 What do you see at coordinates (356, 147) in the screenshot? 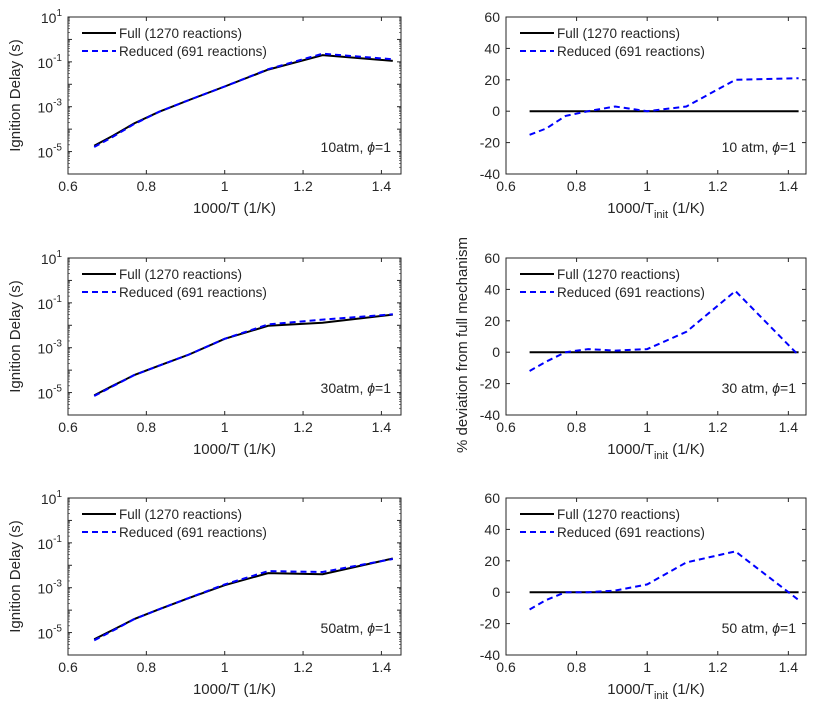
I see `condition-annotation: 10atm, ϕ=1` at bounding box center [356, 147].